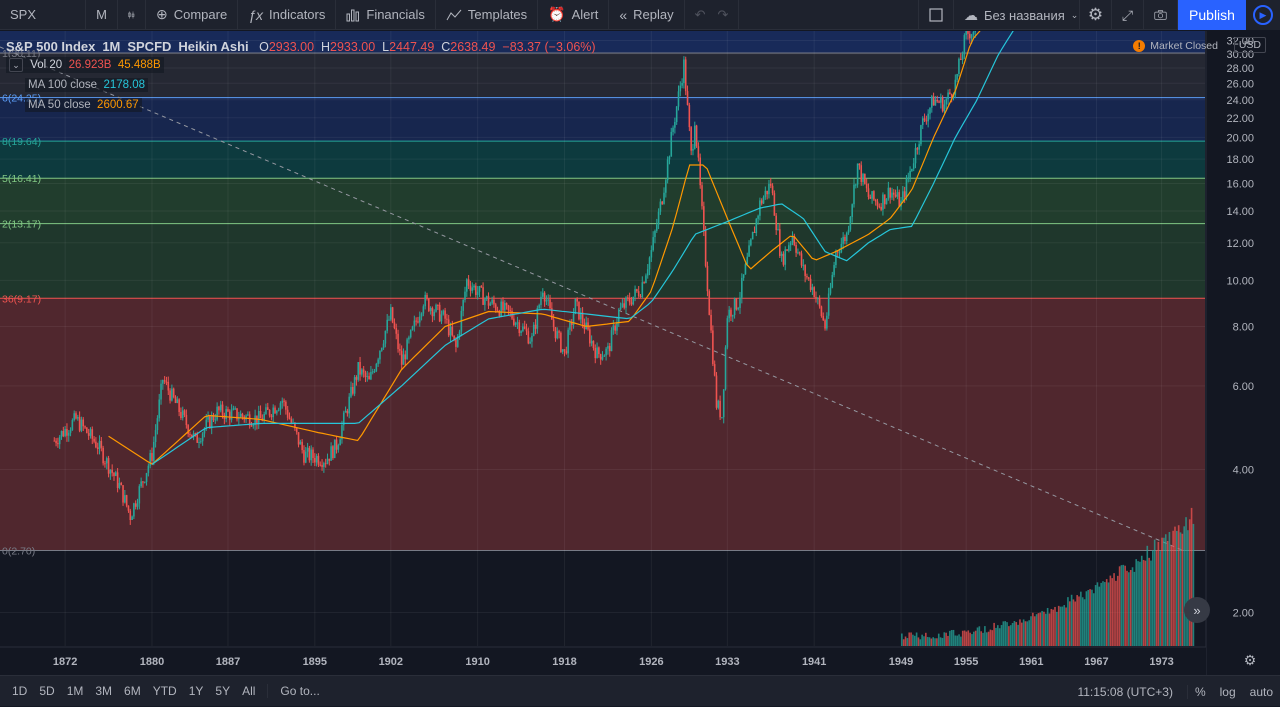 The image size is (1280, 707). Describe the element at coordinates (104, 691) in the screenshot. I see `range-button-3m: 3M` at that location.